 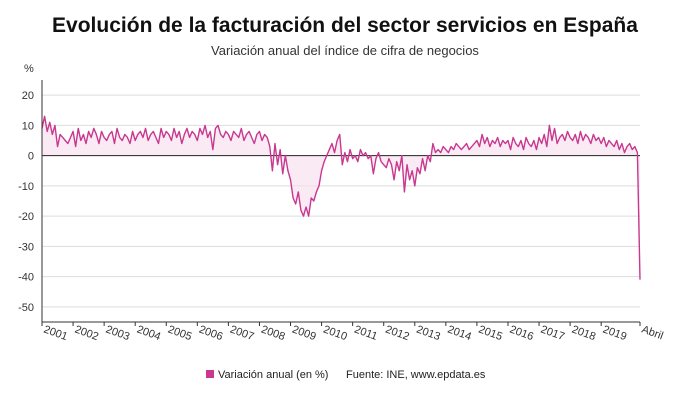 I want to click on x-tick-label: 2009, so click(x=303, y=334).